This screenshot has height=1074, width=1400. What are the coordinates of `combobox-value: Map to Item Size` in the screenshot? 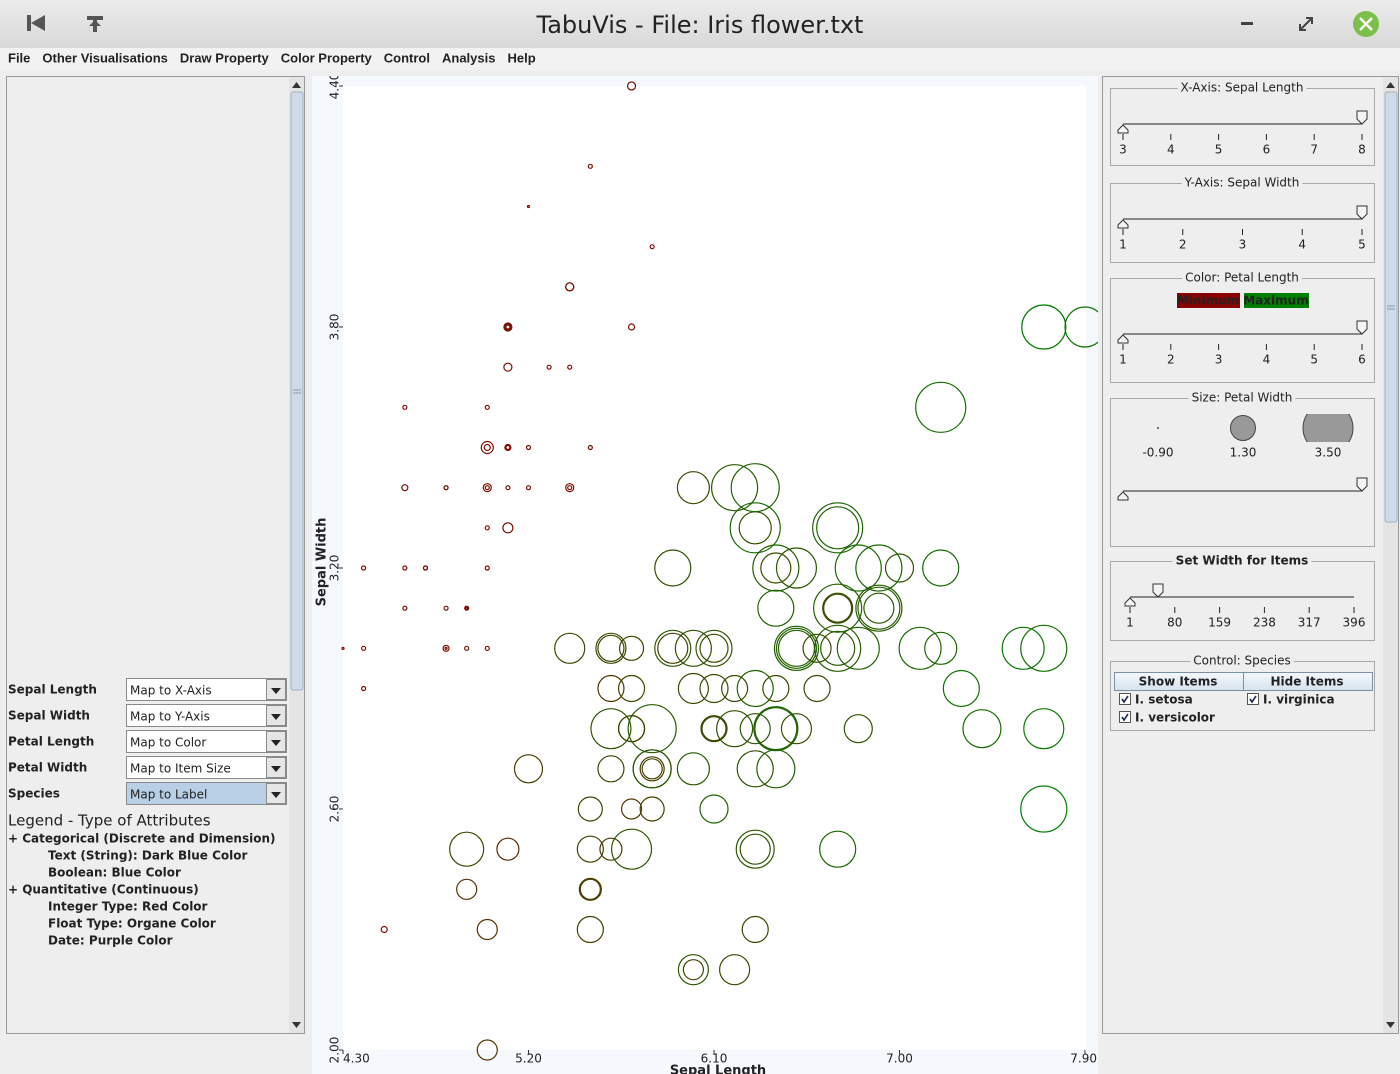 It's located at (180, 769).